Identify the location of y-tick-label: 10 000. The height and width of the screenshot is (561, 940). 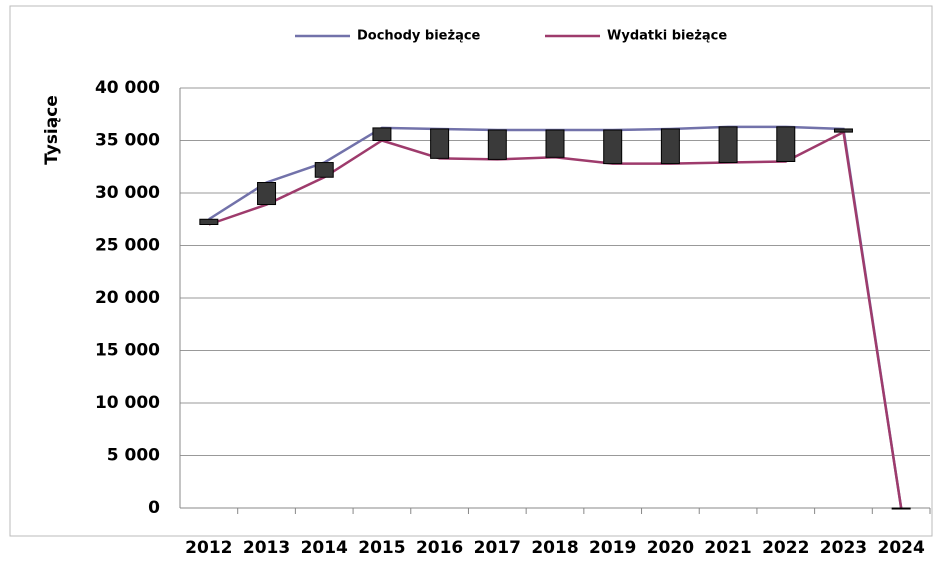
(127, 403).